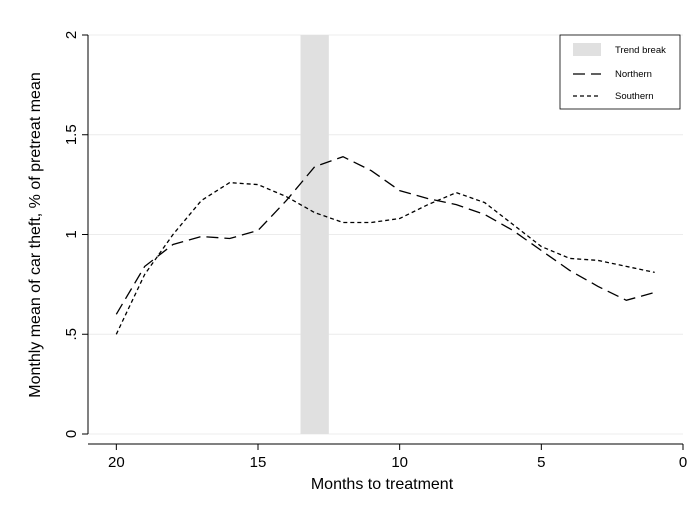 The image size is (691, 518). What do you see at coordinates (587, 49) in the screenshot?
I see `legend-swatch-trend-break` at bounding box center [587, 49].